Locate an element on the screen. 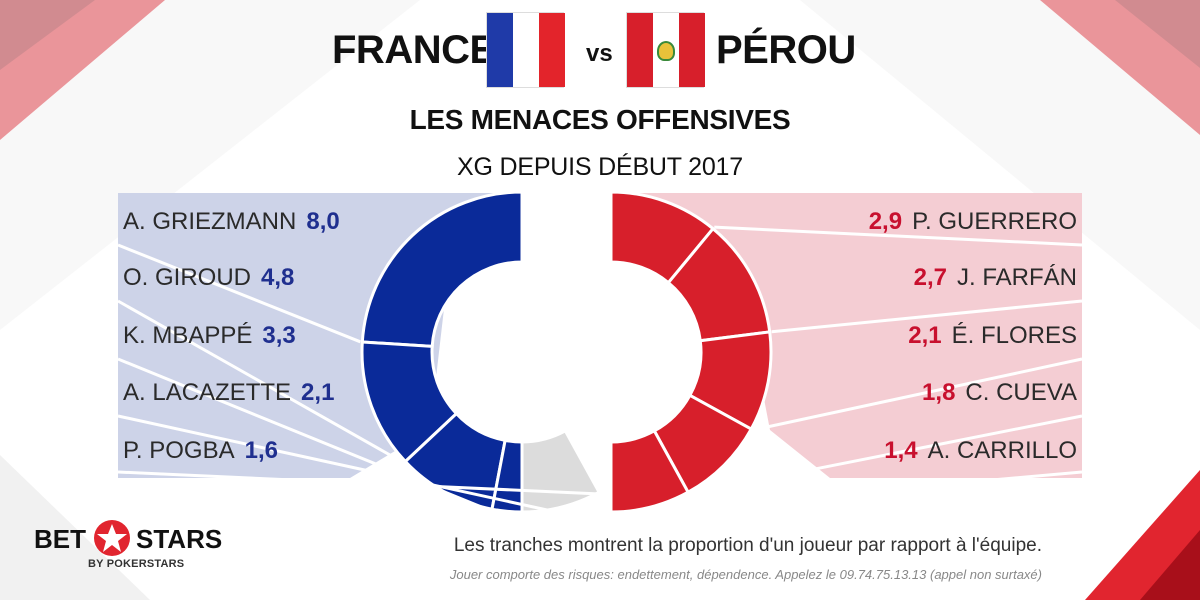 Image resolution: width=1200 pixels, height=600 pixels. player-xg: 1,4 is located at coordinates (901, 450).